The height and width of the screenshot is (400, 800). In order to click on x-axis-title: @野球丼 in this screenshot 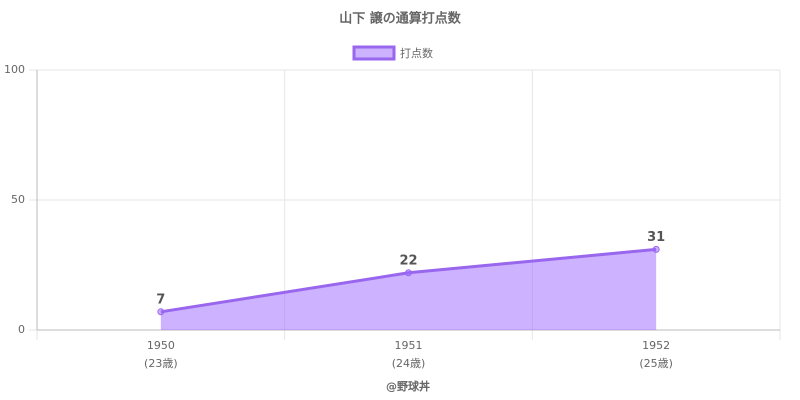, I will do `click(408, 386)`.